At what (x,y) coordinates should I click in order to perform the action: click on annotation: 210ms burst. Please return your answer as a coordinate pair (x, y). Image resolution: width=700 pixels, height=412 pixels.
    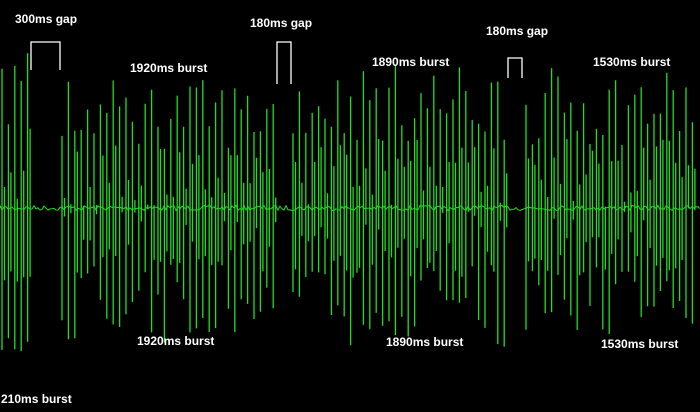
    Looking at the image, I should click on (36, 399).